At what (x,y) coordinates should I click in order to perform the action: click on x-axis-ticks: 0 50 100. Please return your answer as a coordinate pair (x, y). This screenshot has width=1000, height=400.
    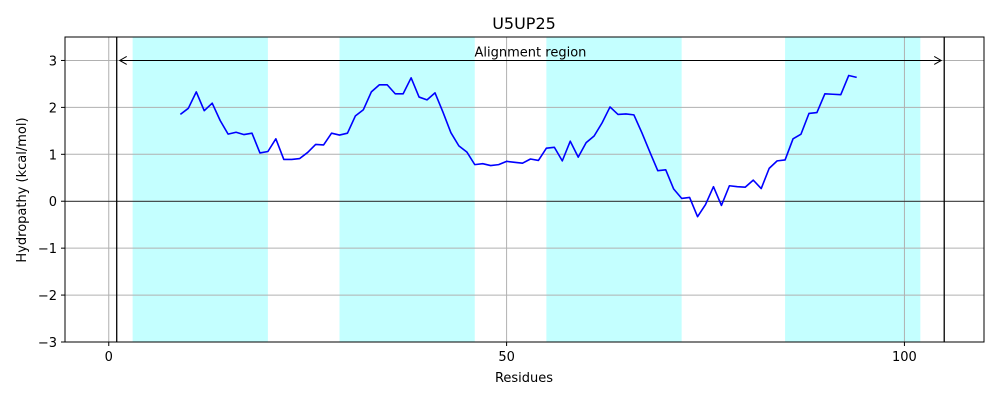
    Looking at the image, I should click on (511, 353).